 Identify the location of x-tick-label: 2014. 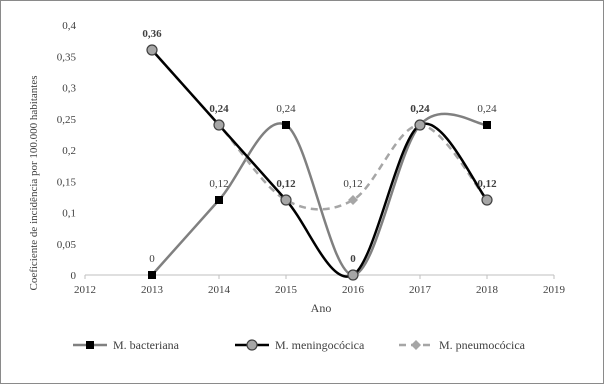
(219, 290).